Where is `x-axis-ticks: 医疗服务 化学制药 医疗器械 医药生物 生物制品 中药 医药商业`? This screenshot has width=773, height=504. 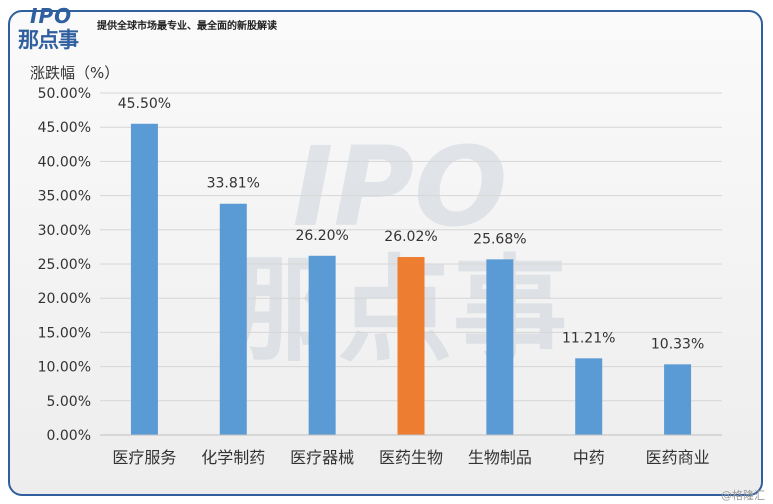 x-axis-ticks: 医疗服务 化学制药 医疗器械 医药生物 生物制品 中药 医药商业 is located at coordinates (410, 457).